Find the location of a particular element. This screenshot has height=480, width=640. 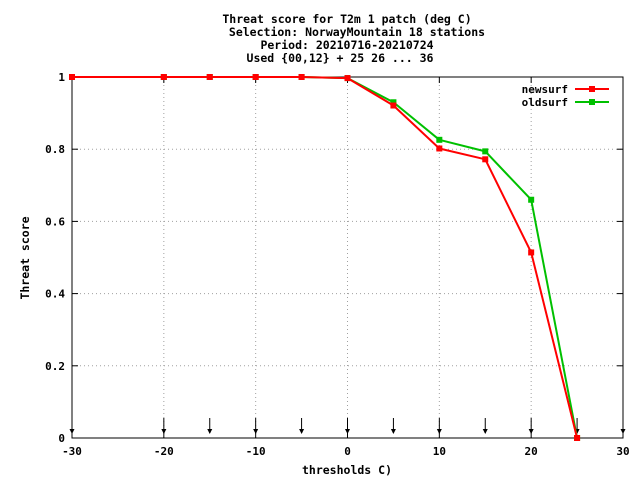

legend-marker-oldsurf is located at coordinates (592, 102).